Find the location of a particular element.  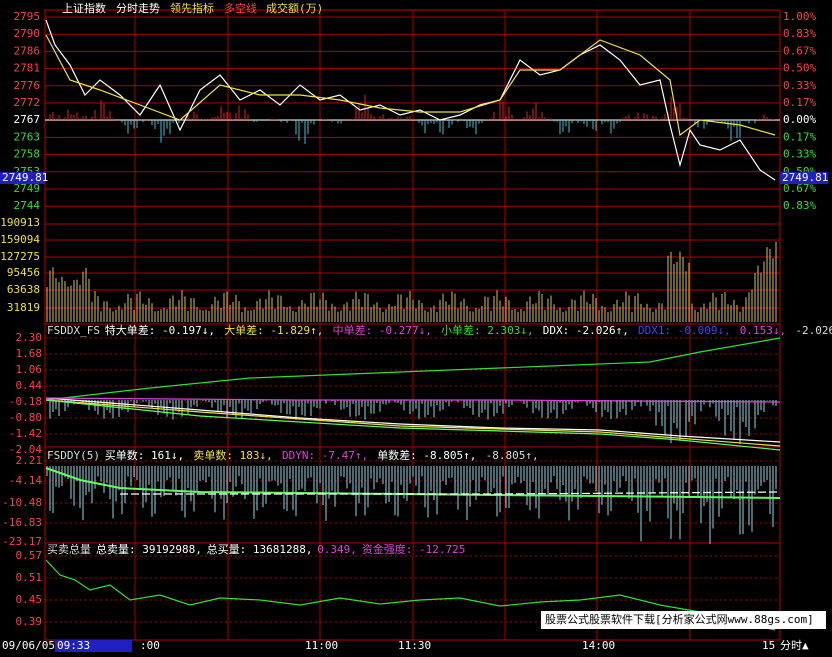

watermark-box is located at coordinates (683, 620).